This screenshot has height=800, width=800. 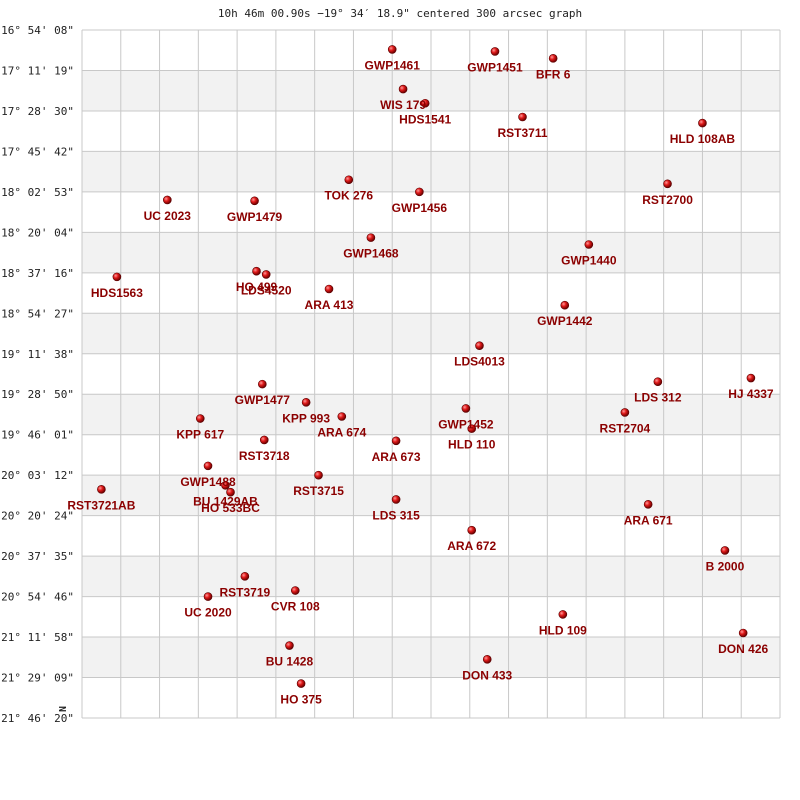 What do you see at coordinates (37, 516) in the screenshot?
I see `y-tick-label: -20° 20' 24"` at bounding box center [37, 516].